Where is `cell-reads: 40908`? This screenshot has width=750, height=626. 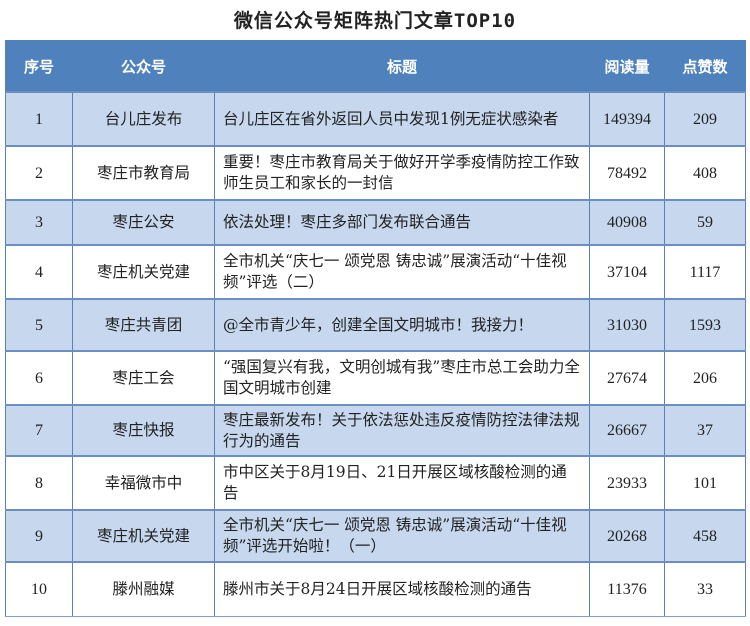 cell-reads: 40908 is located at coordinates (627, 222).